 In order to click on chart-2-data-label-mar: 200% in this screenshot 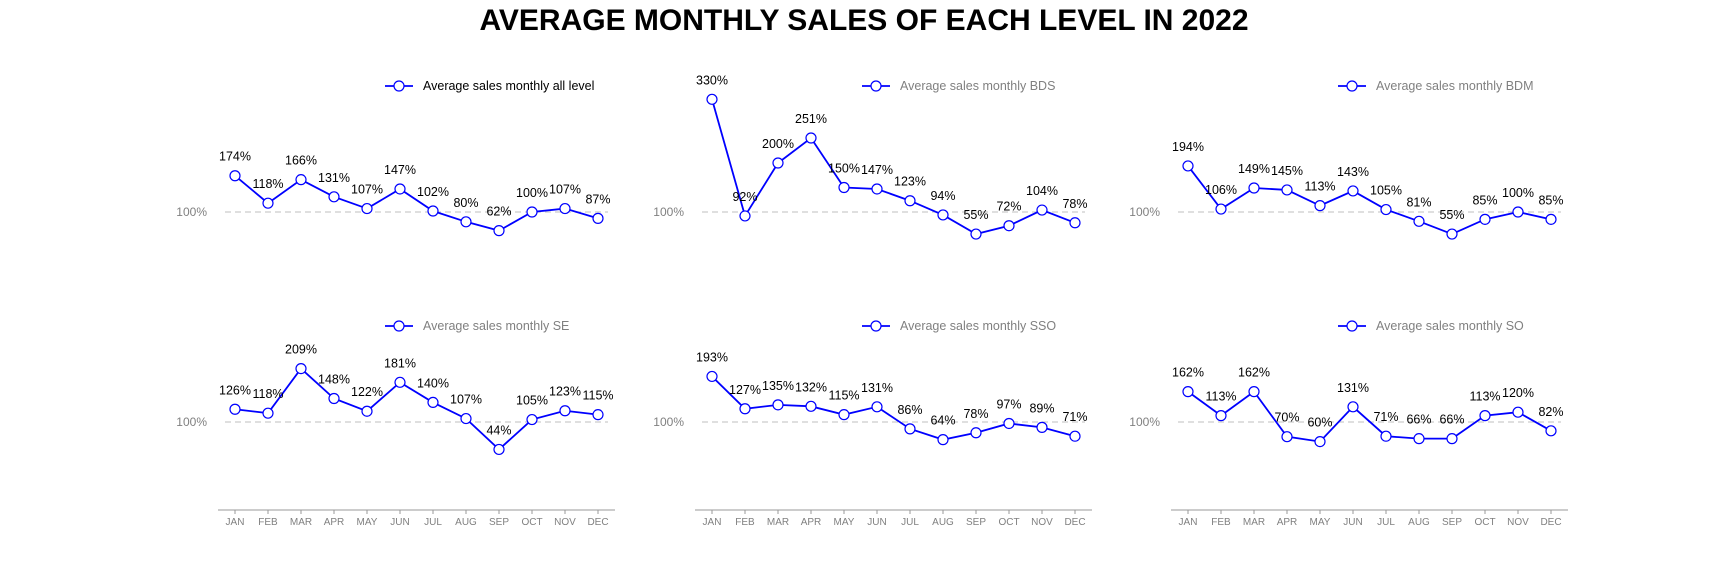, I will do `click(778, 144)`.